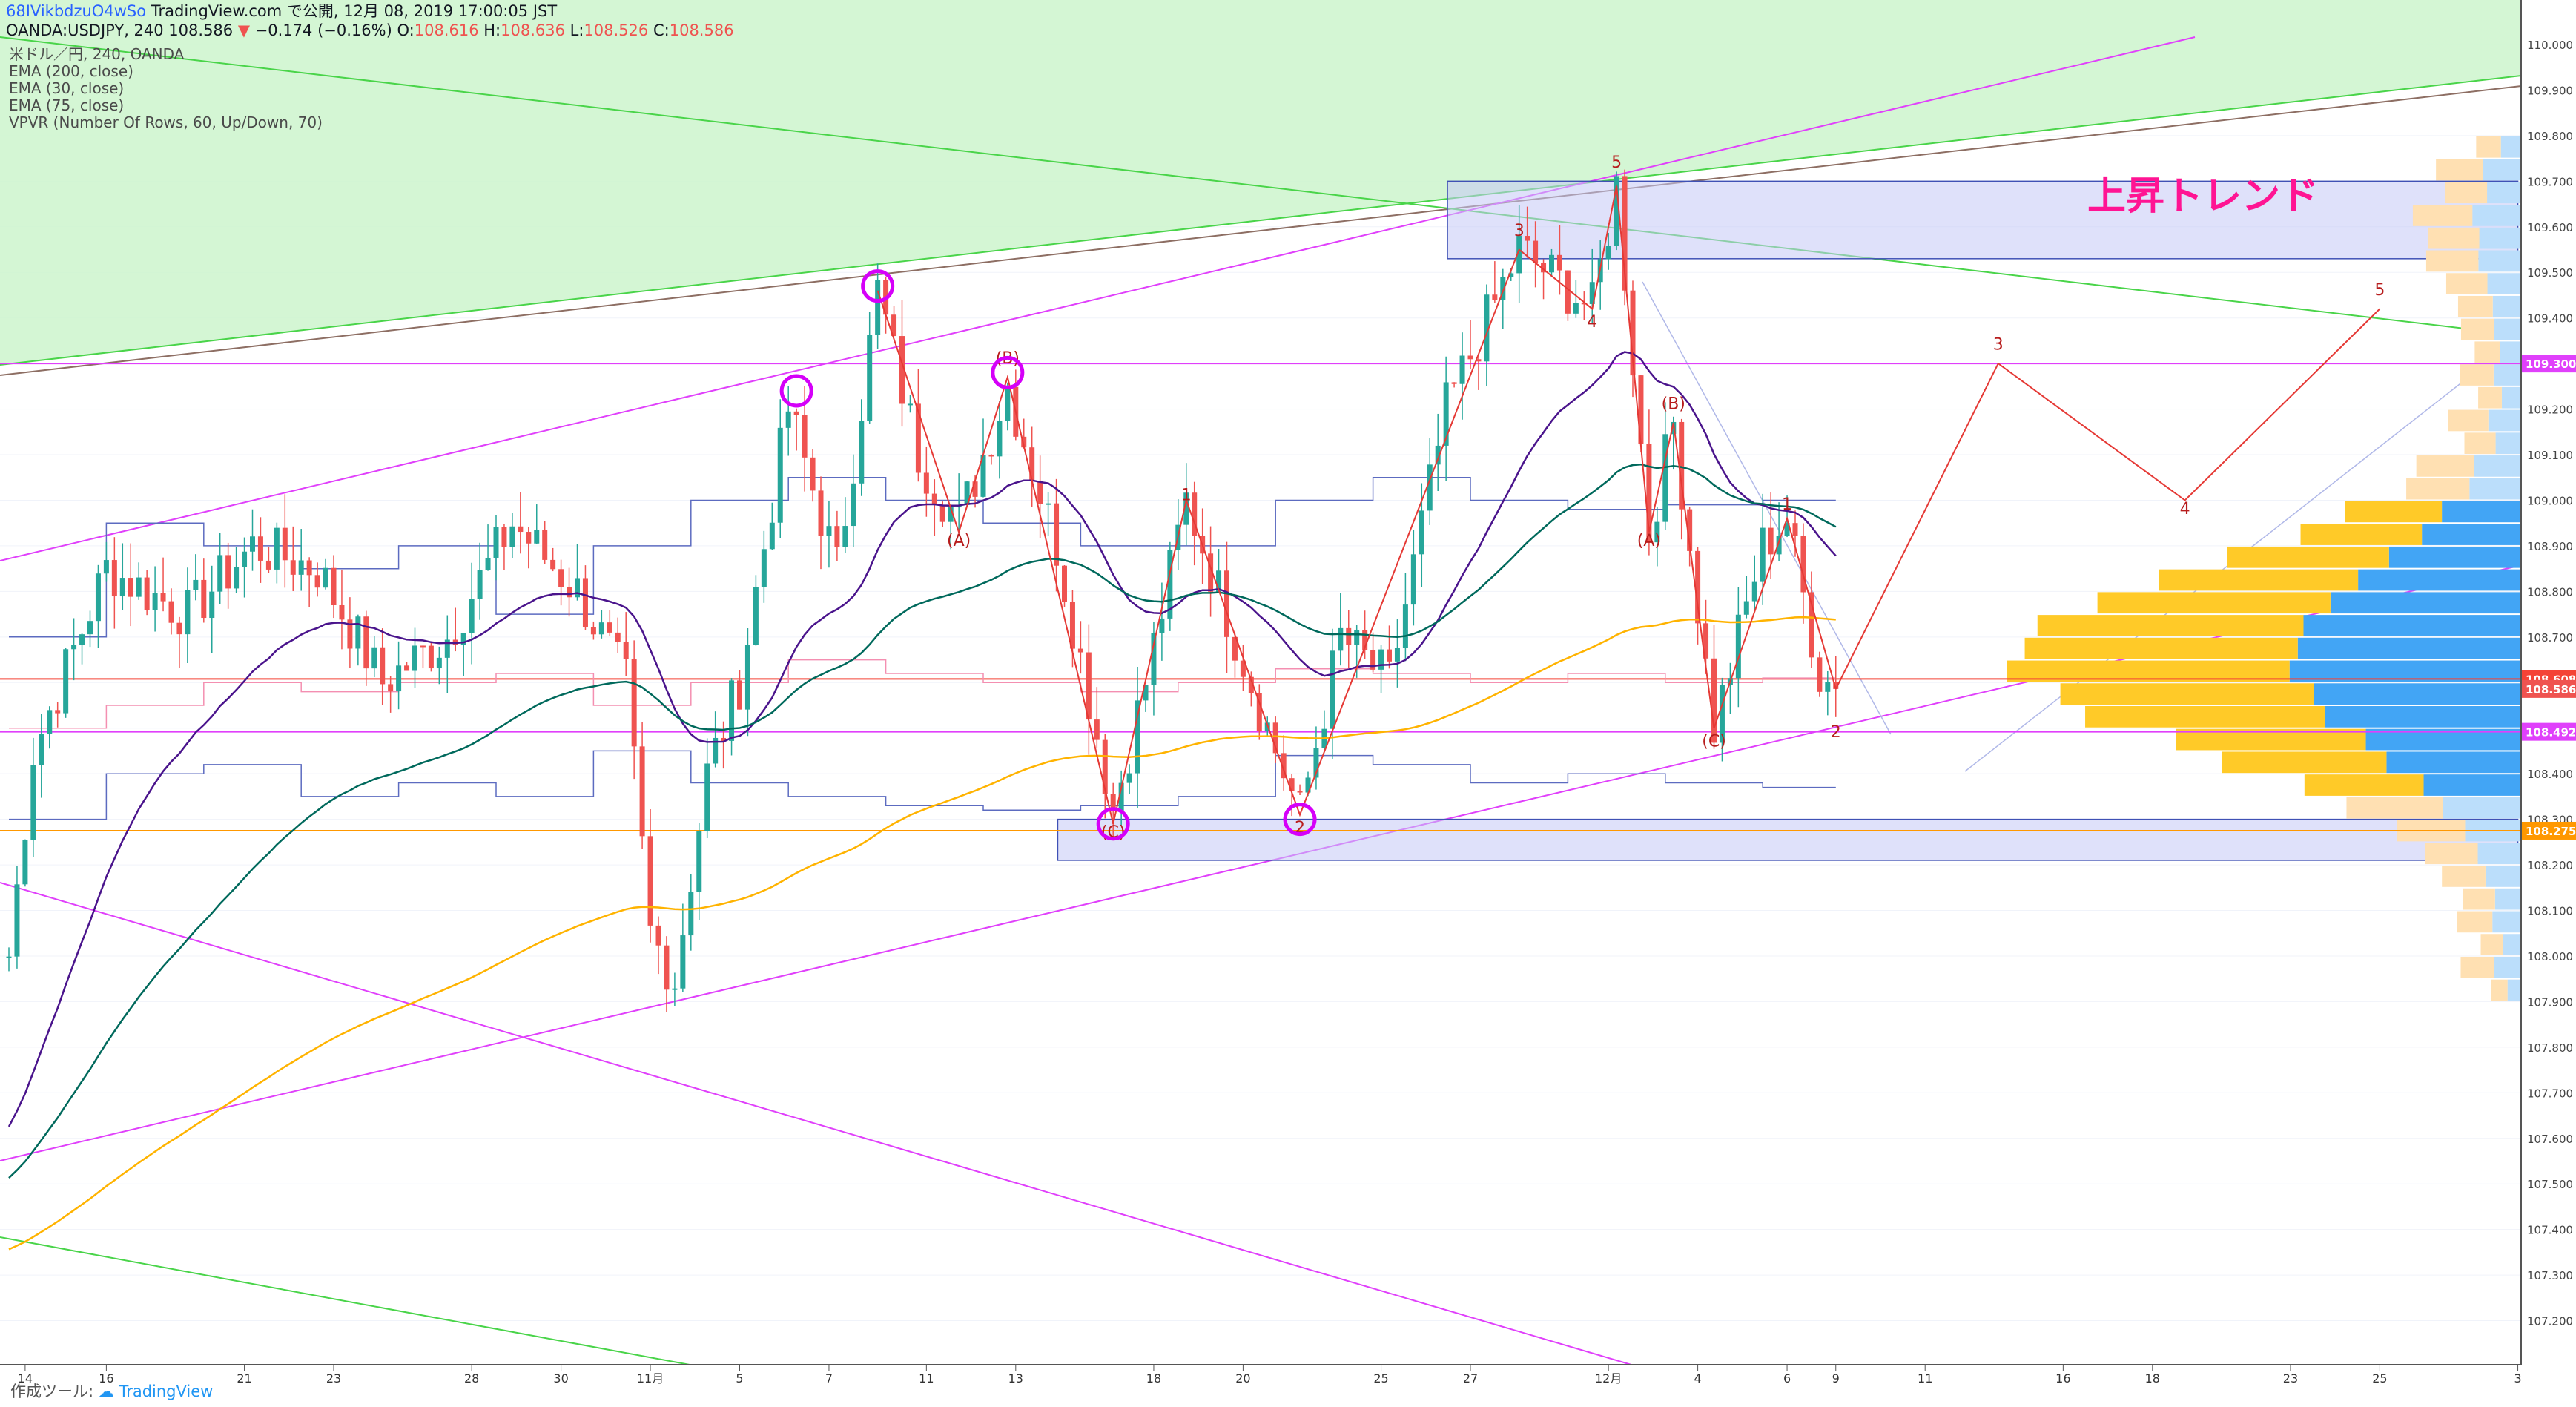 This screenshot has height=1407, width=2576. I want to click on indicator-symbol: 米ドル／円, 240, OANDA, so click(97, 54).